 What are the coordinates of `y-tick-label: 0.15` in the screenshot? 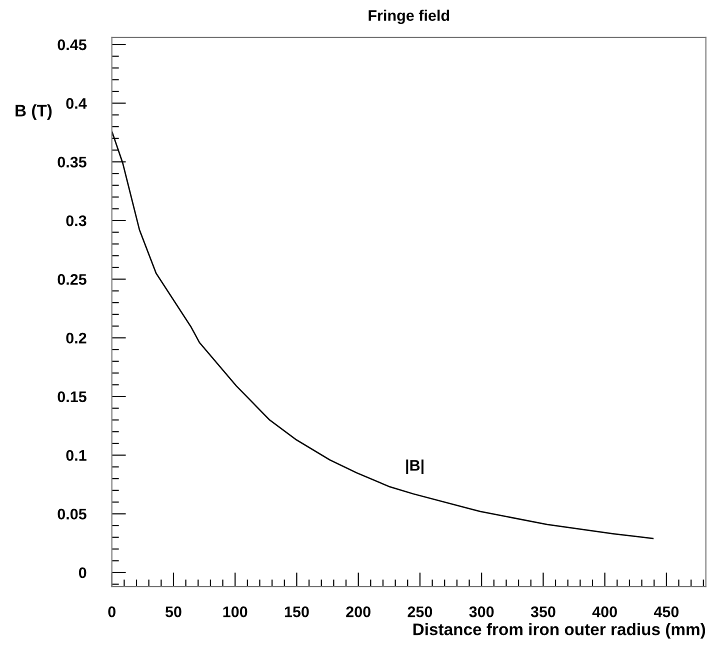 It's located at (72, 396).